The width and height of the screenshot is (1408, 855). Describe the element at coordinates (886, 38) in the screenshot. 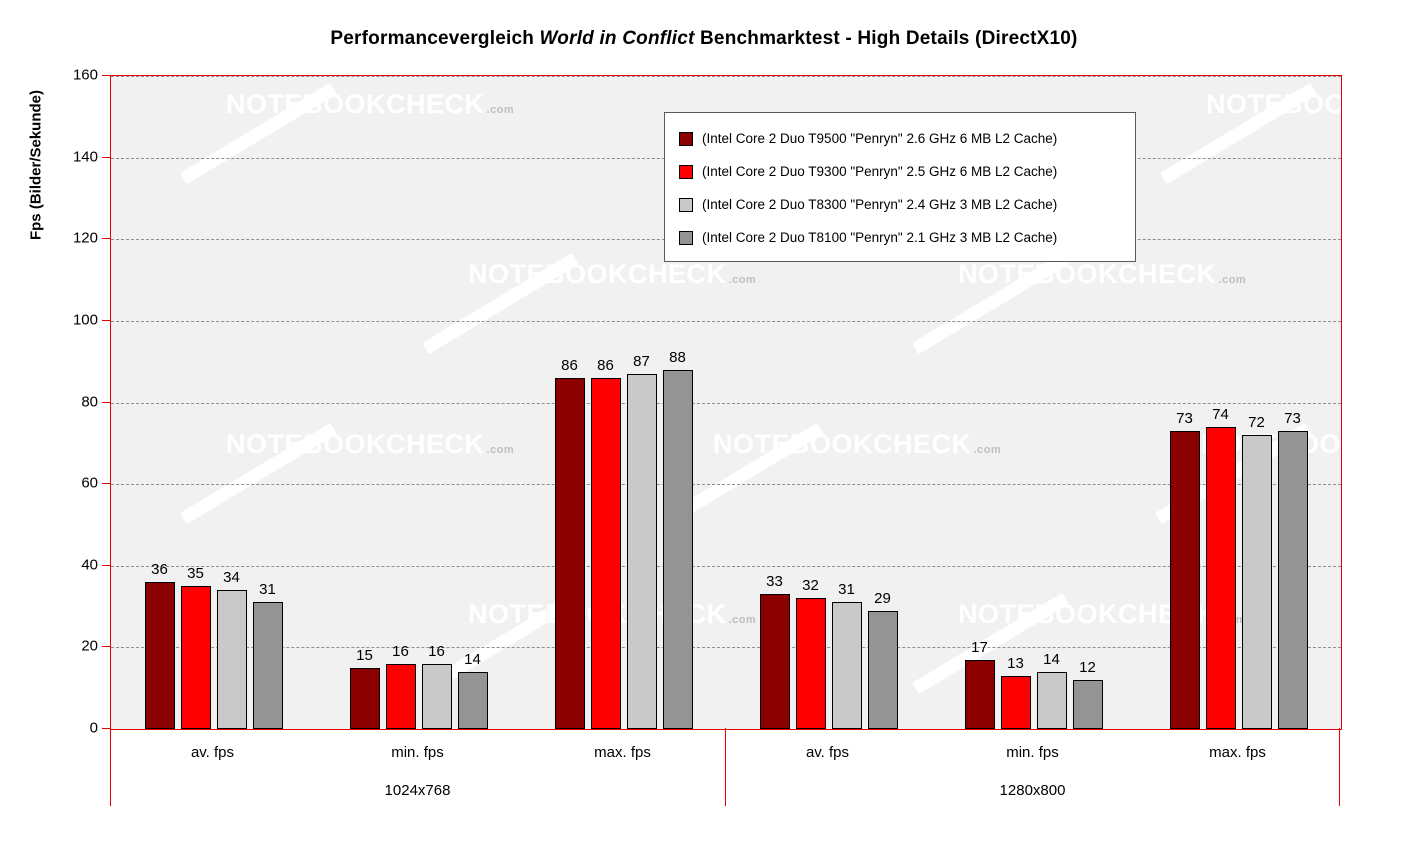

I see `title-part-3: Benchmarktest - High Details (DirectX10)` at that location.